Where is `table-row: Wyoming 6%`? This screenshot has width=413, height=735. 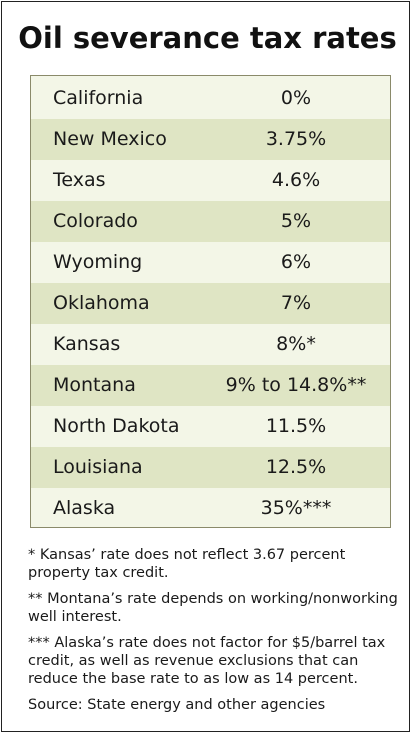
table-row: Wyoming 6% is located at coordinates (210, 262).